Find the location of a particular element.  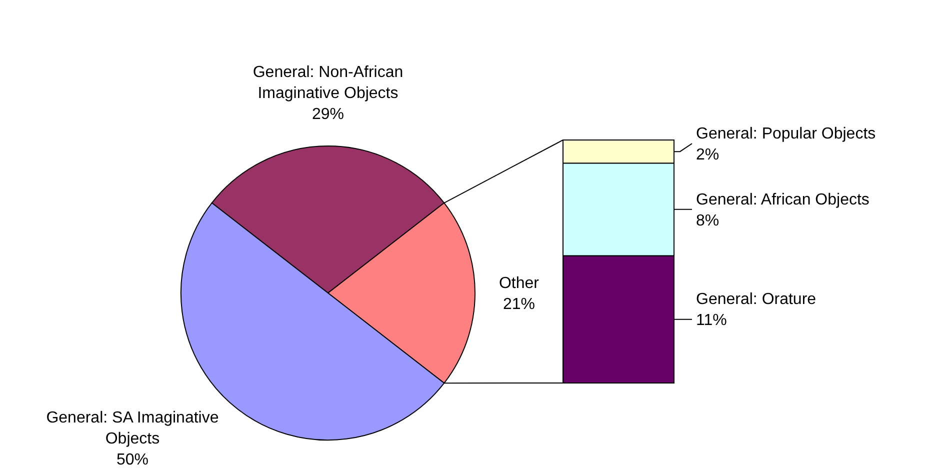

series-label: General: African Objects is located at coordinates (783, 199).